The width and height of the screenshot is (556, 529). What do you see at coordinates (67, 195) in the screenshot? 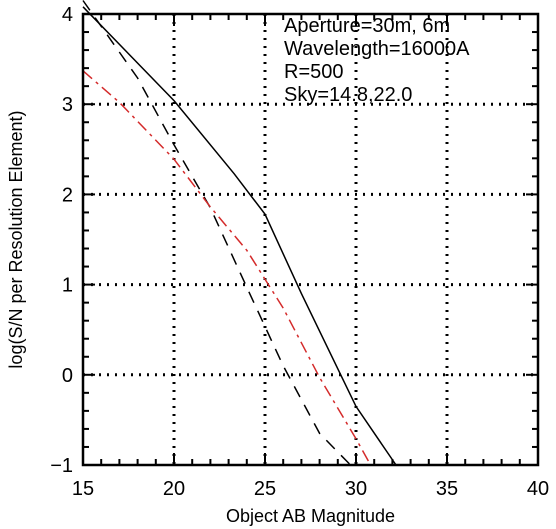
I see `y-tick-label: 2` at bounding box center [67, 195].